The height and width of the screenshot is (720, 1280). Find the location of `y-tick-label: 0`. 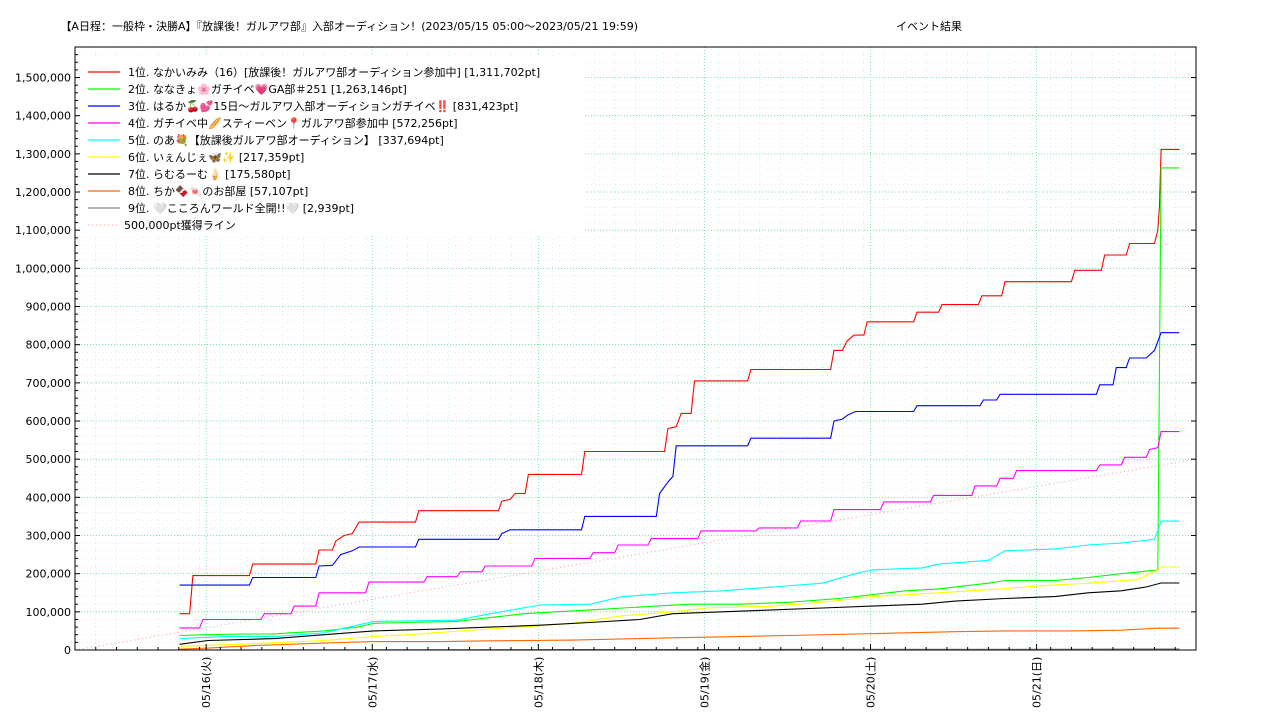

y-tick-label: 0 is located at coordinates (67, 650).